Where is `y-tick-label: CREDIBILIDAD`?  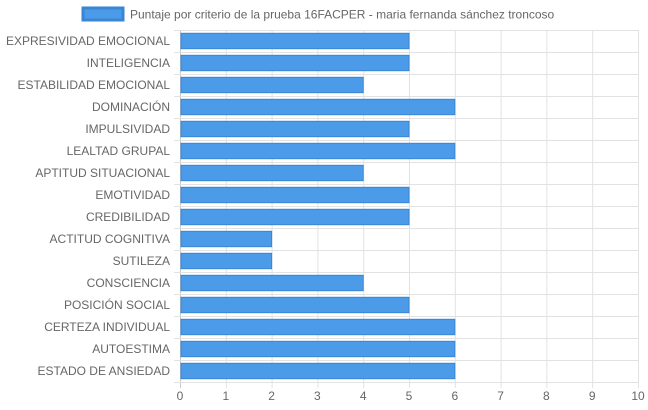
y-tick-label: CREDIBILIDAD is located at coordinates (128, 217).